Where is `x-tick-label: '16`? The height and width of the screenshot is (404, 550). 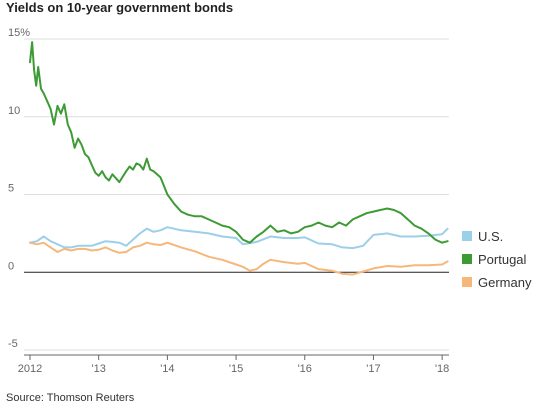
x-tick-label: '16 is located at coordinates (305, 369).